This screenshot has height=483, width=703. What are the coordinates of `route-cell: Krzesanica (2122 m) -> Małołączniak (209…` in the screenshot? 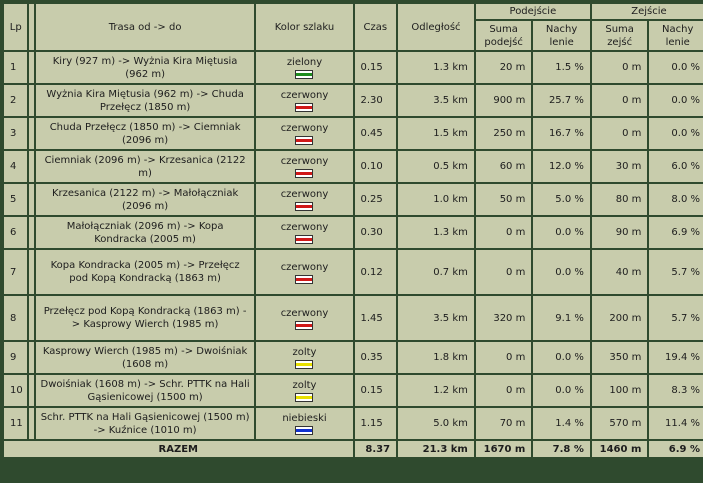 It's located at (145, 199).